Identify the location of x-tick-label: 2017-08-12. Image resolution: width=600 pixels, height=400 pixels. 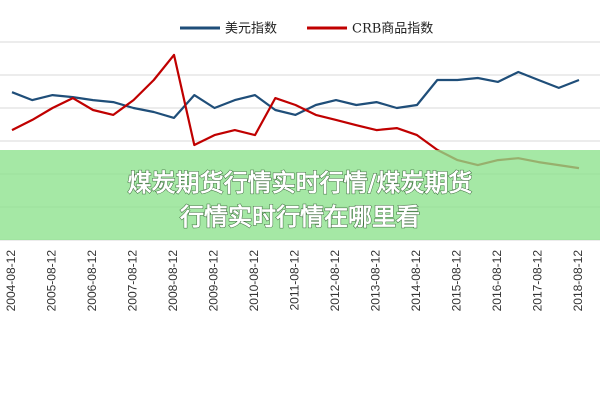
(538, 281).